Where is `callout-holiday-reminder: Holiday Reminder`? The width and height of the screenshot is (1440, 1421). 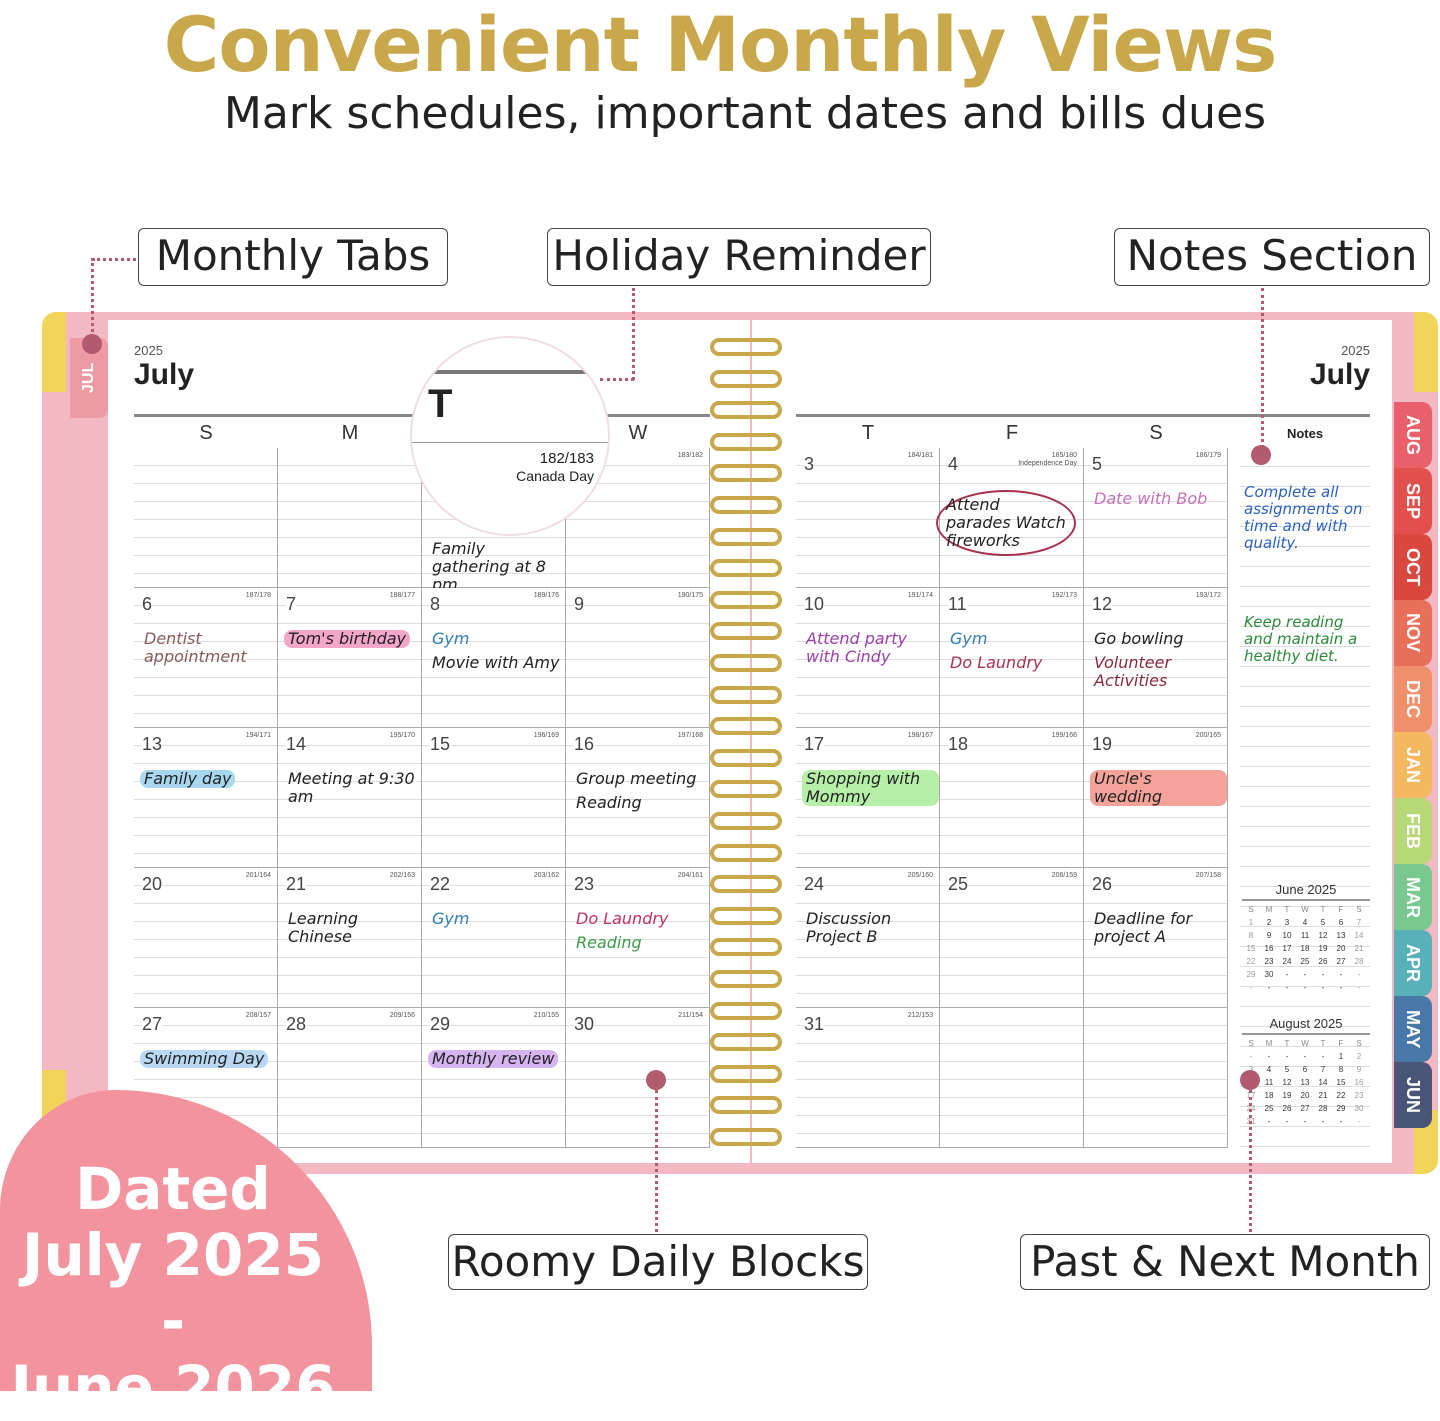
callout-holiday-reminder: Holiday Reminder is located at coordinates (739, 257).